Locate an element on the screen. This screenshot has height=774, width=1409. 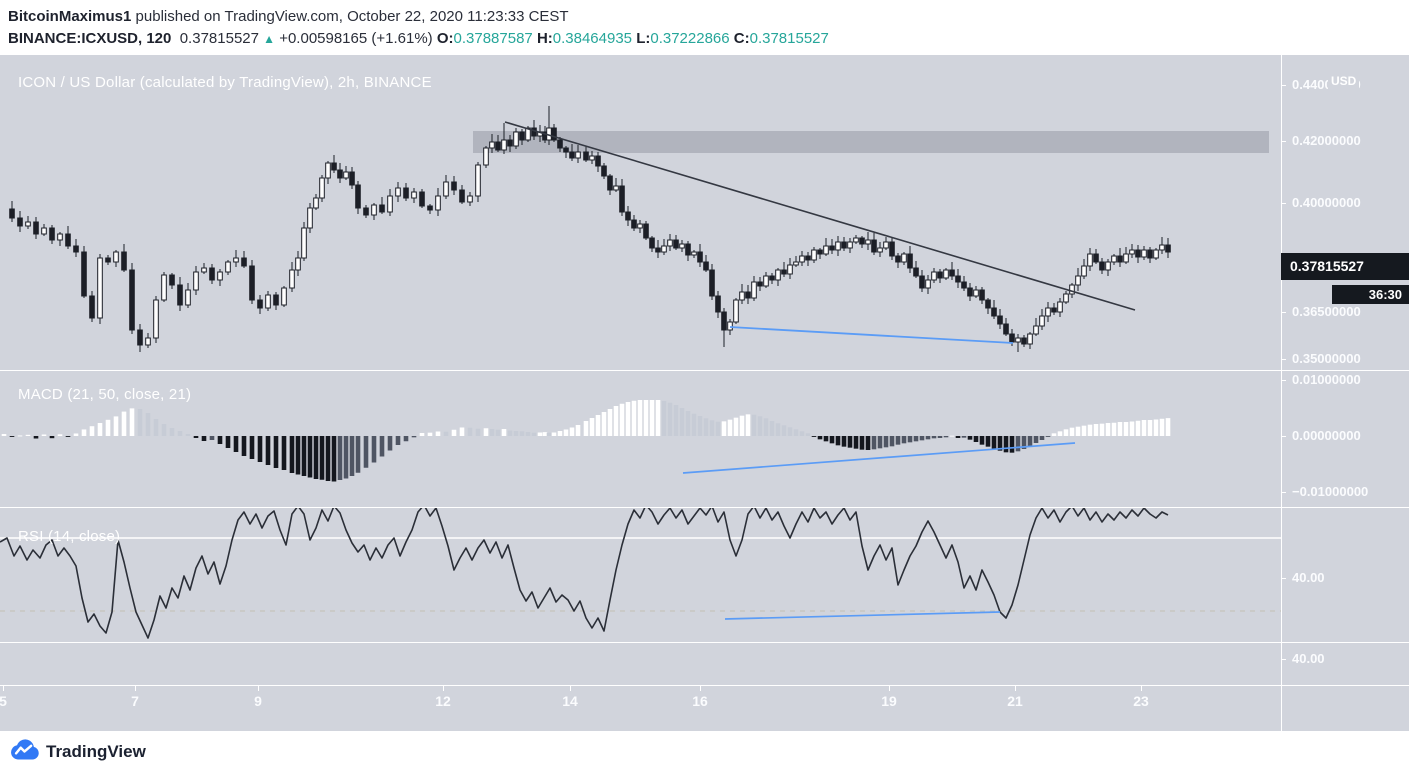
time-tick-label: 14 is located at coordinates (570, 701).